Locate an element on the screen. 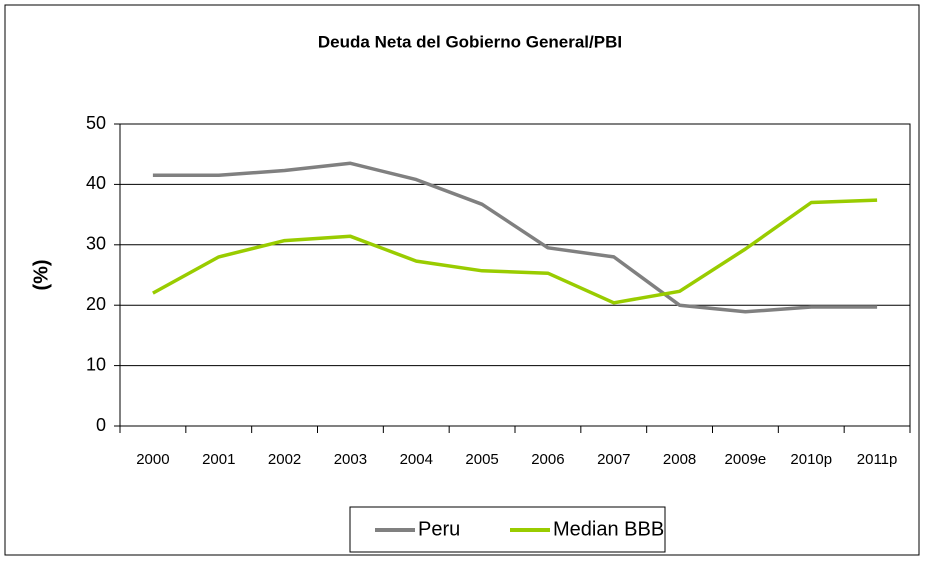 Image resolution: width=925 pixels, height=566 pixels. x-tick-label: 2001 is located at coordinates (218, 459).